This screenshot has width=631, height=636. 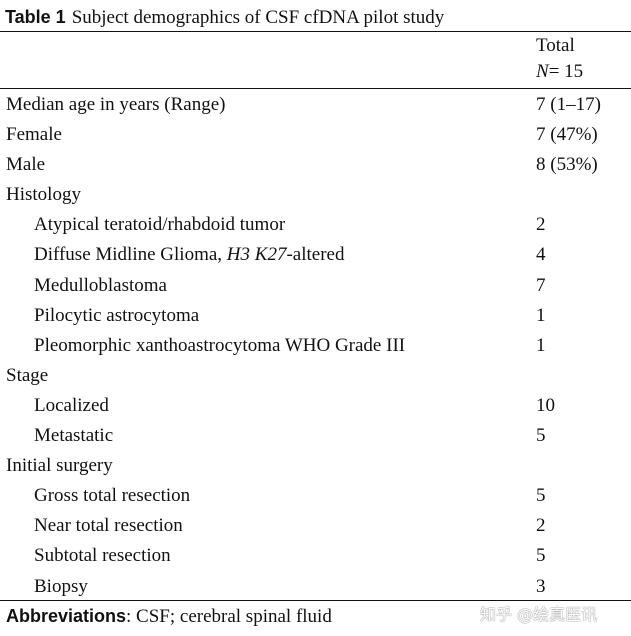 I want to click on table-row: Diffuse Midline Glioma, H3 K27-altered 4, so click(x=315, y=255).